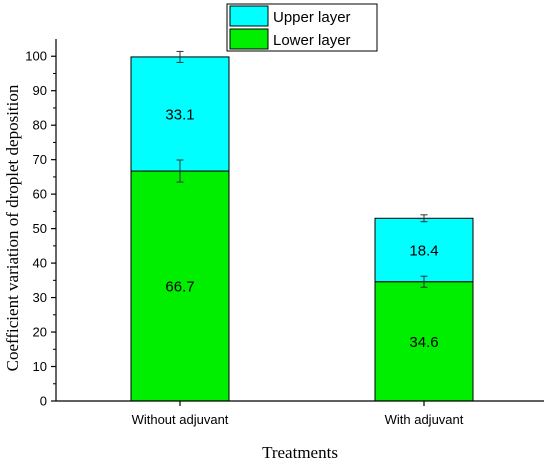 This screenshot has height=465, width=550. Describe the element at coordinates (423, 342) in the screenshot. I see `data-label: 34.6` at that location.